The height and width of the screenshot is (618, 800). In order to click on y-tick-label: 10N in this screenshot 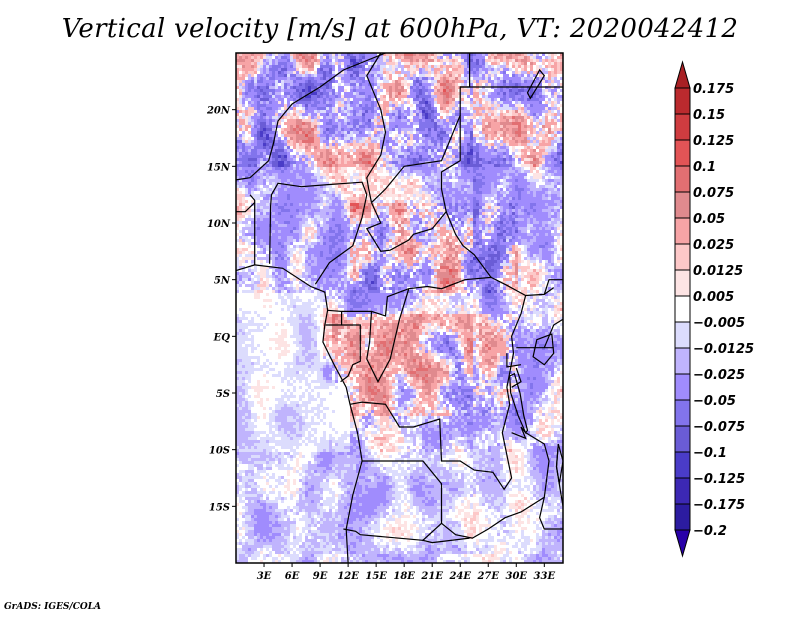, I will do `click(219, 224)`.